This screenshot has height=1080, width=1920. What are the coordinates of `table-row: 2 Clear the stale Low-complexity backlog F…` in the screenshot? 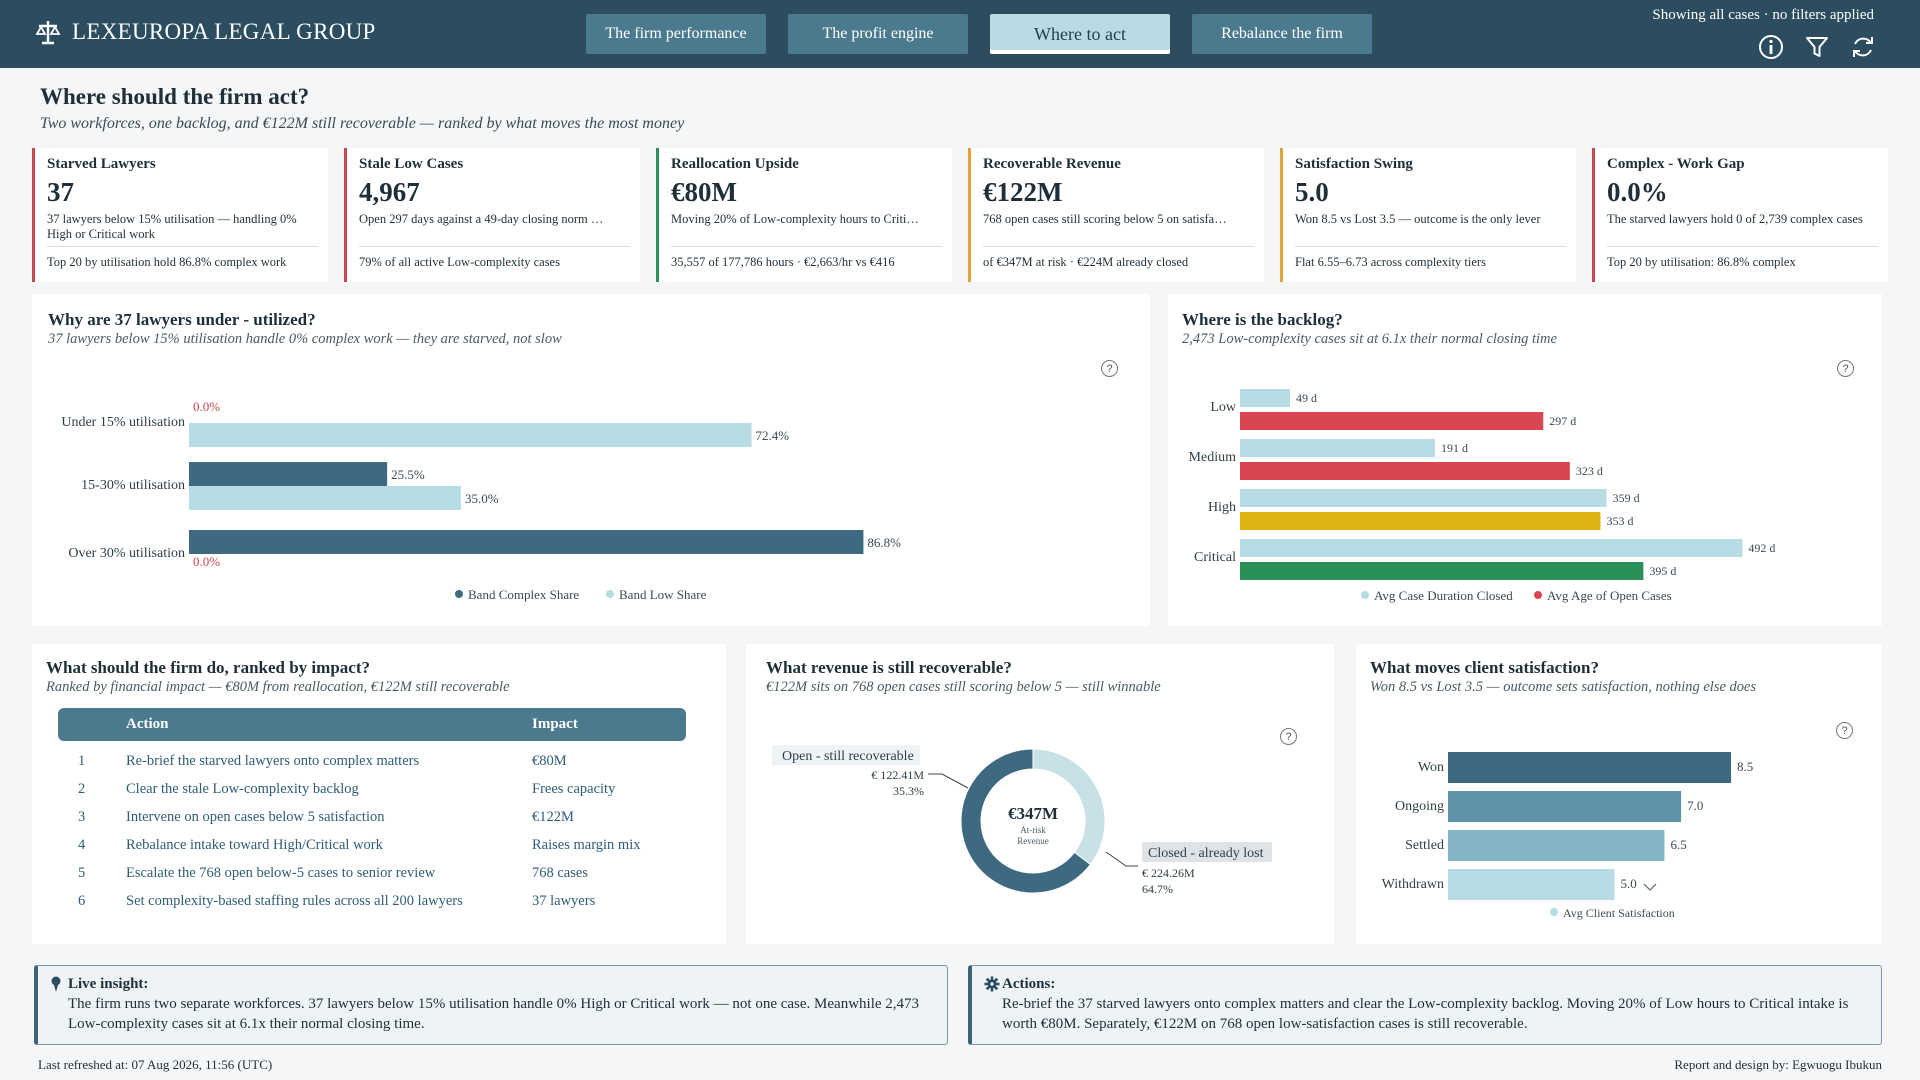 It's located at (372, 789).